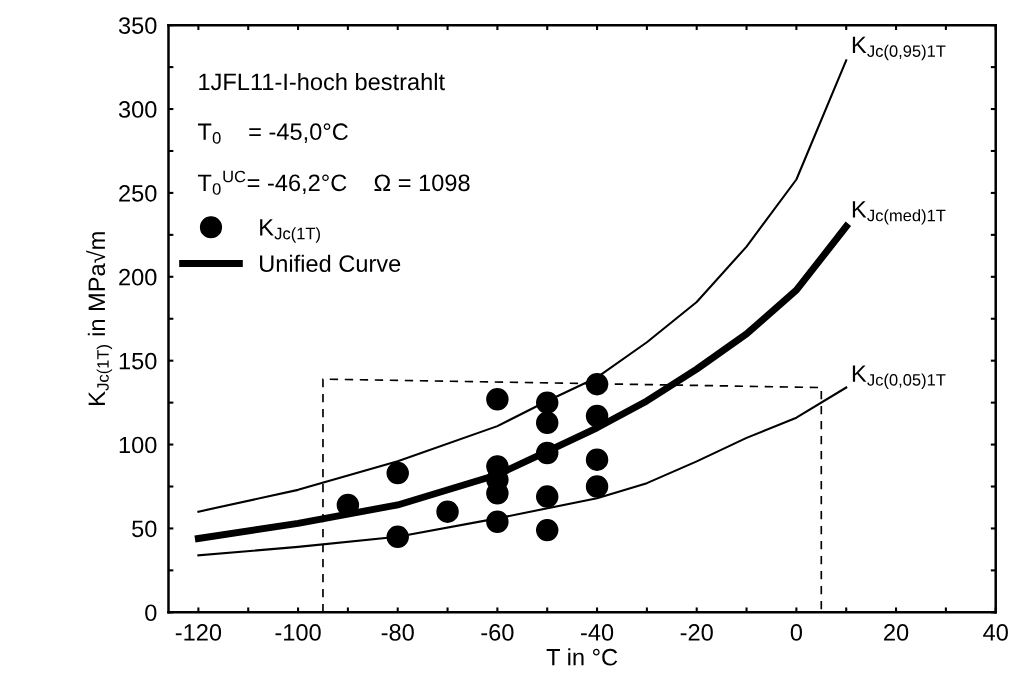 The height and width of the screenshot is (699, 1015). I want to click on text: T$_{0}$ = -45,0°C, so click(272, 133).